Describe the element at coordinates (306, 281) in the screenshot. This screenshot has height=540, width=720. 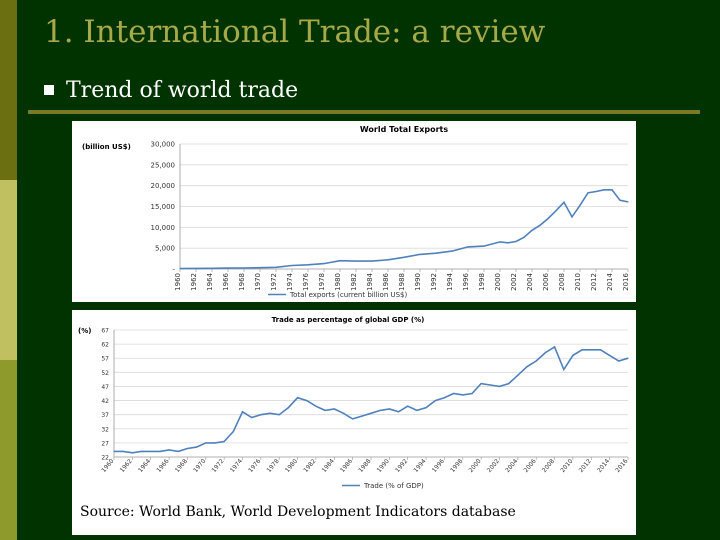
I see `exports-x-tick-label: 1976` at that location.